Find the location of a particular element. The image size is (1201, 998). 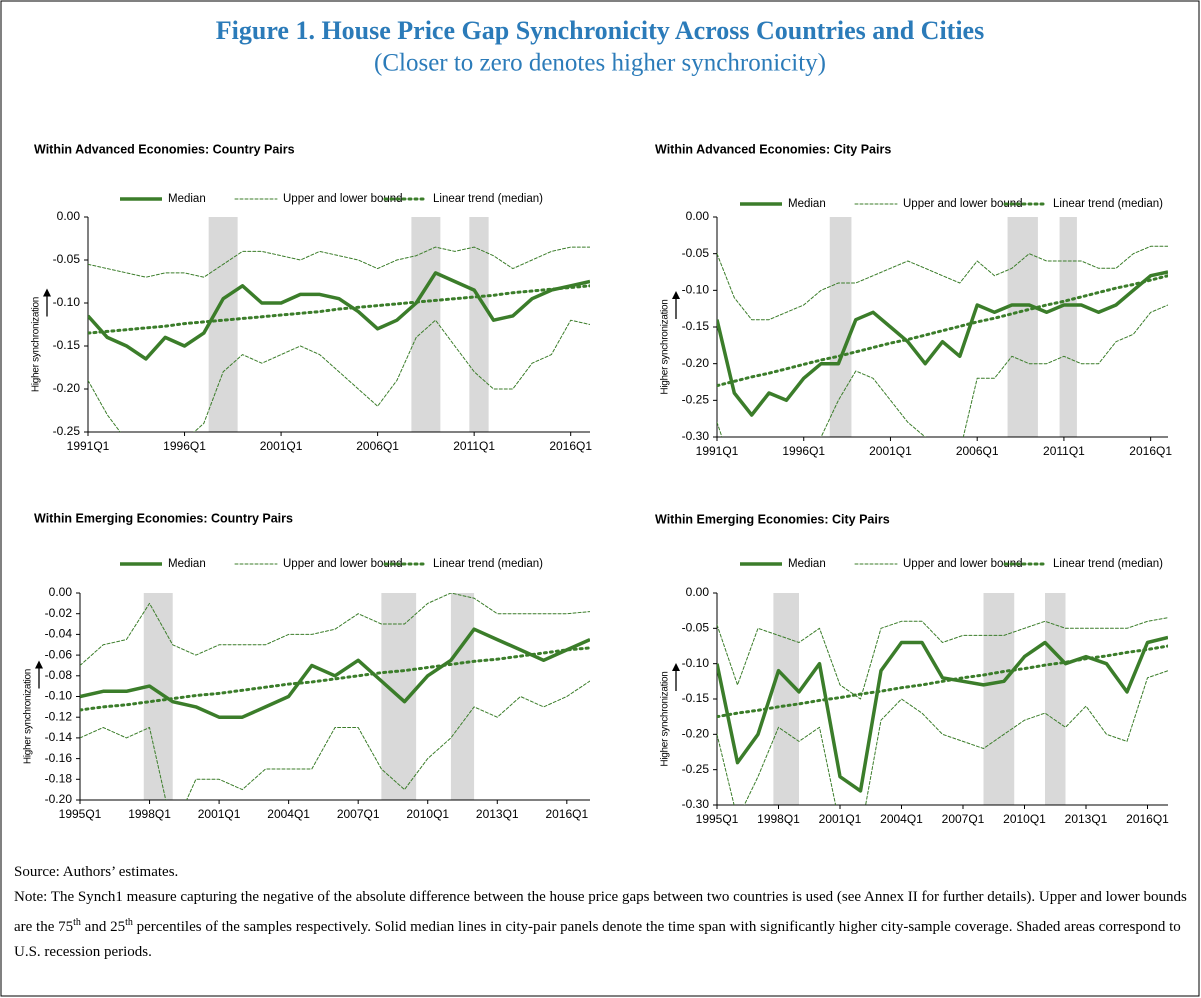

source: Source: Authors’ estimates. is located at coordinates (96, 872).